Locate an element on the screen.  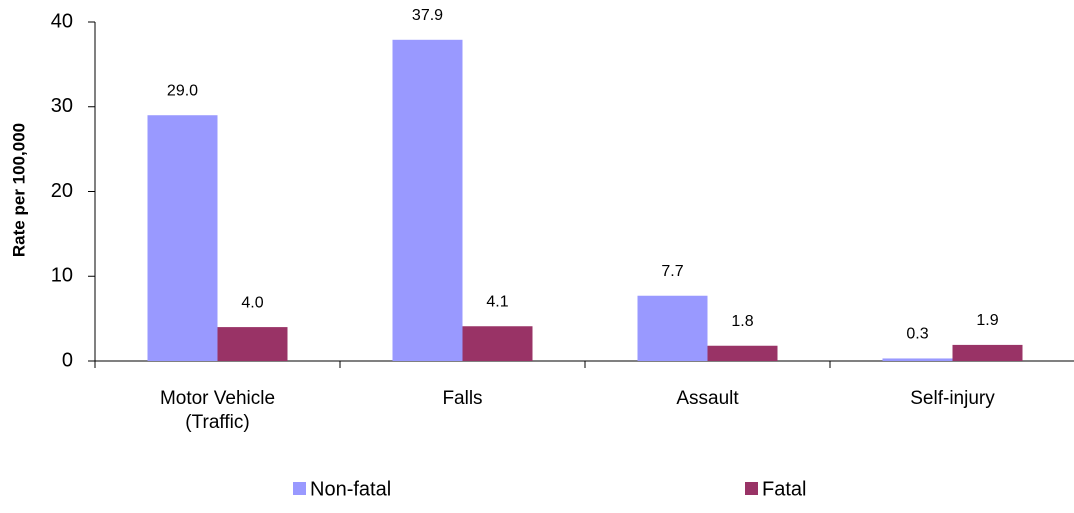
value-label: 7.7 is located at coordinates (672, 271).